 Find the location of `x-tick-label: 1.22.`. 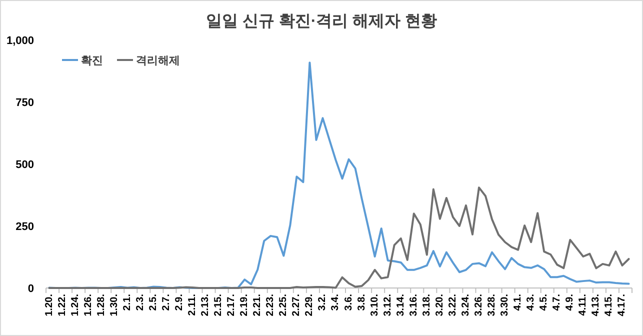

x-tick-label: 1.22. is located at coordinates (62, 305).